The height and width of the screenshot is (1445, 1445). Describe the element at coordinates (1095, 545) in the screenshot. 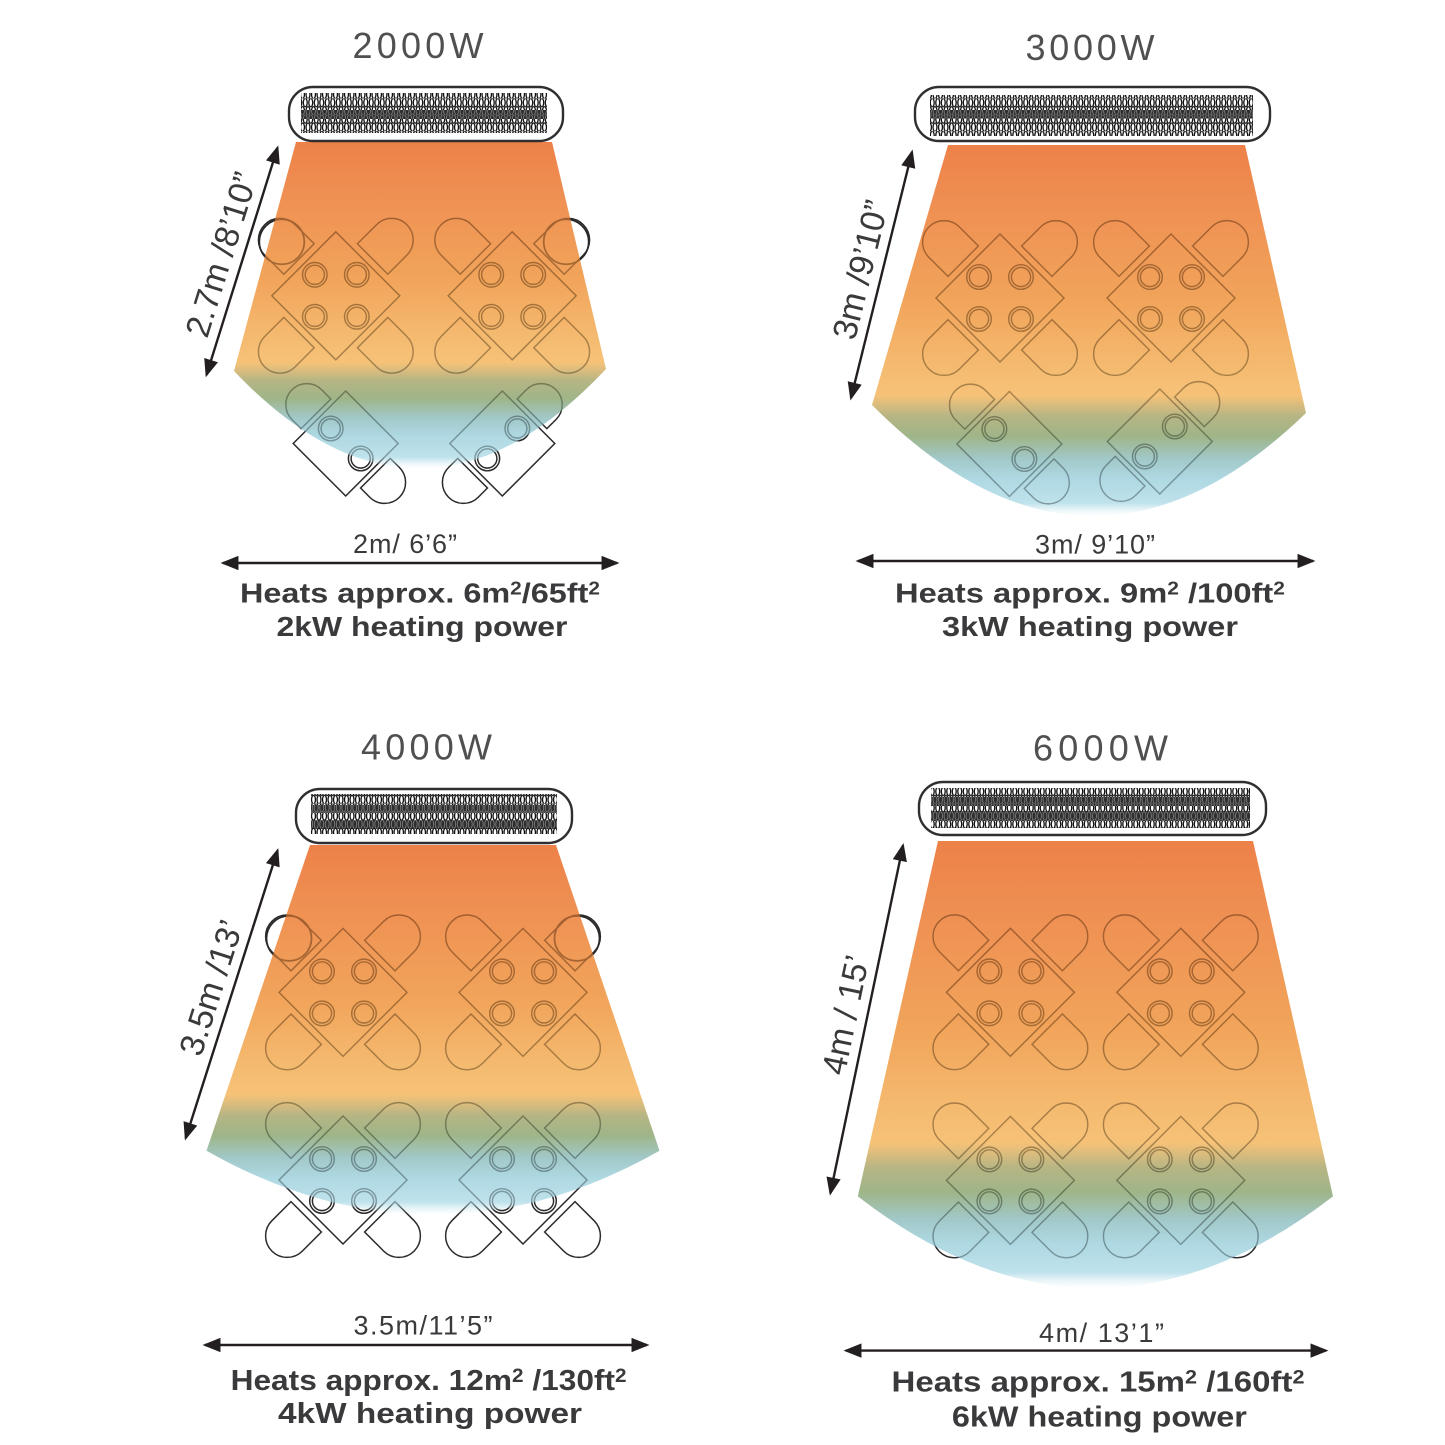

I see `svg-text: 3m/ 9’10”` at that location.